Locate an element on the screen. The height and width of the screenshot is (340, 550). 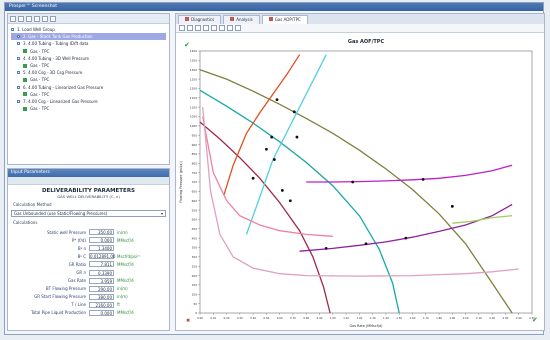
parameter-value-input: 2160.00 is located at coordinates (101, 304).